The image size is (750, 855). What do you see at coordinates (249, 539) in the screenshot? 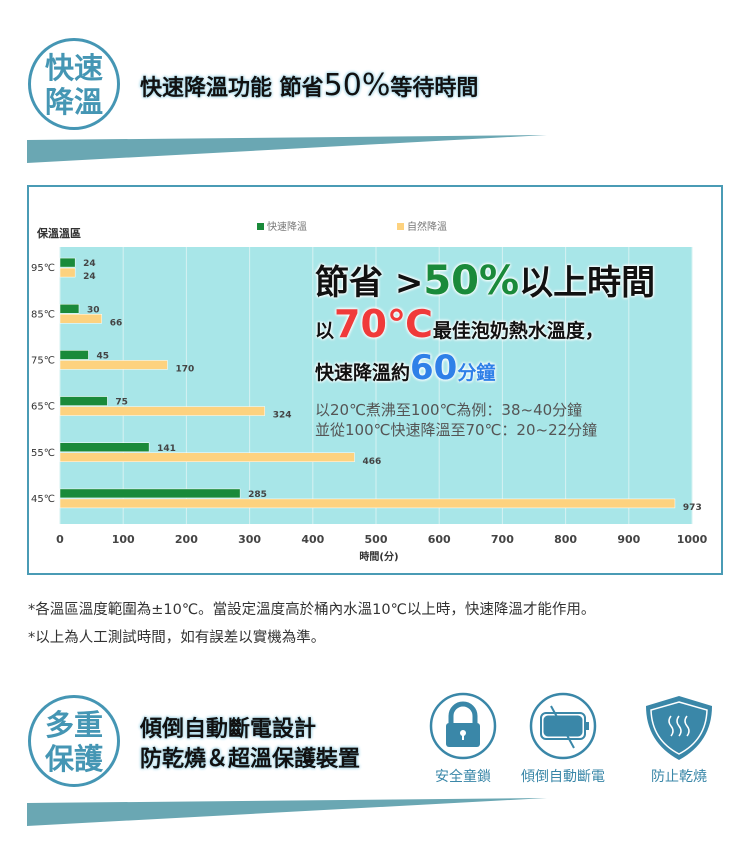
I see `x-tick-label: 300` at bounding box center [249, 539].